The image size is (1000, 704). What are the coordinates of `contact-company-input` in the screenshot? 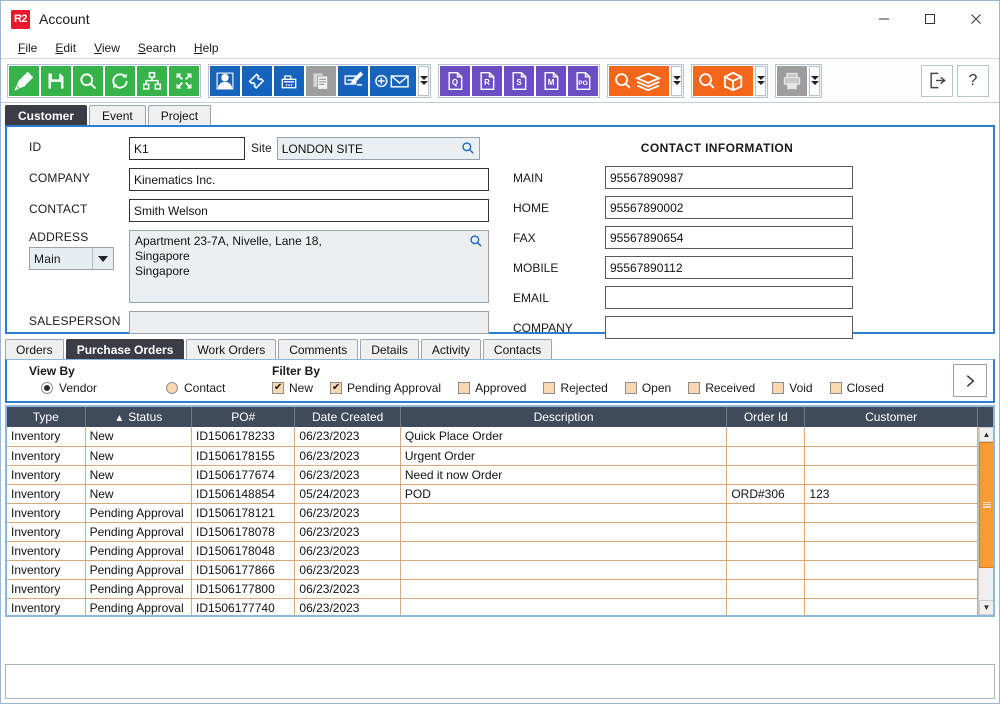 It's located at (729, 327).